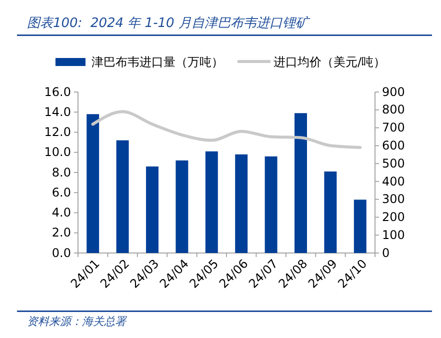 This screenshot has width=441, height=338. Describe the element at coordinates (61, 233) in the screenshot. I see `y-tick-label: 2.0` at that location.